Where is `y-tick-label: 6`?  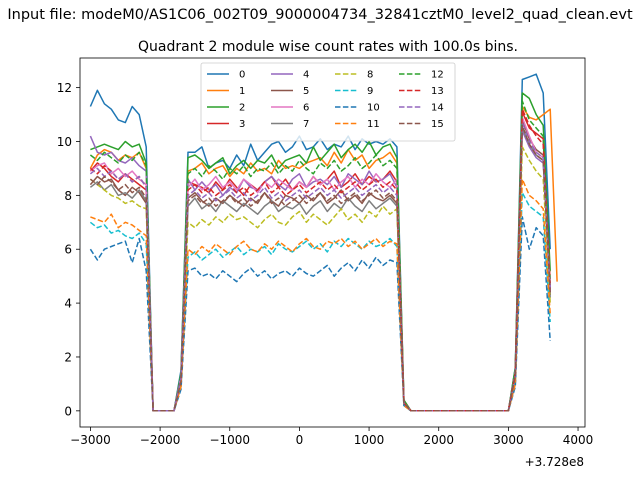
y-tick-label: 6 is located at coordinates (68, 250).